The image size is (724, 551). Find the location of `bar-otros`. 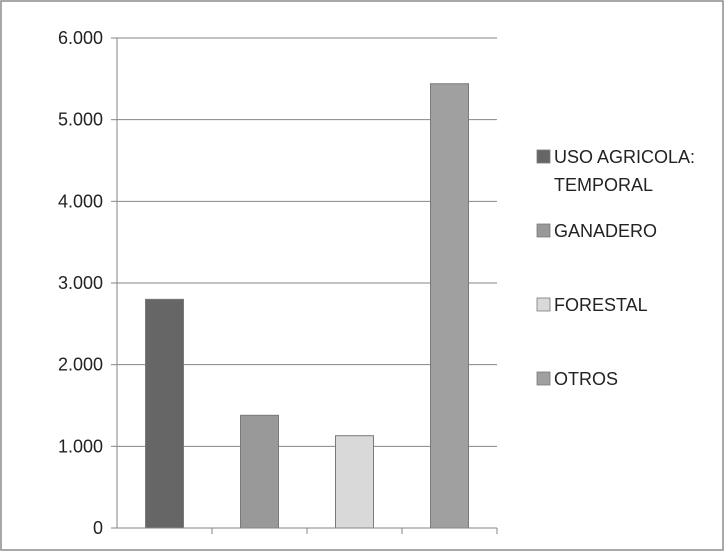

bar-otros is located at coordinates (449, 306).